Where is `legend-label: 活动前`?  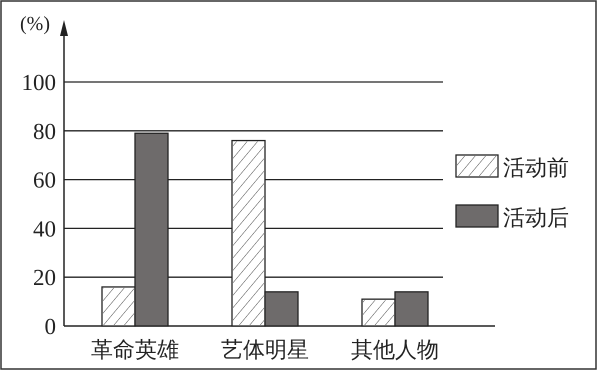 legend-label: 活动前 is located at coordinates (536, 167).